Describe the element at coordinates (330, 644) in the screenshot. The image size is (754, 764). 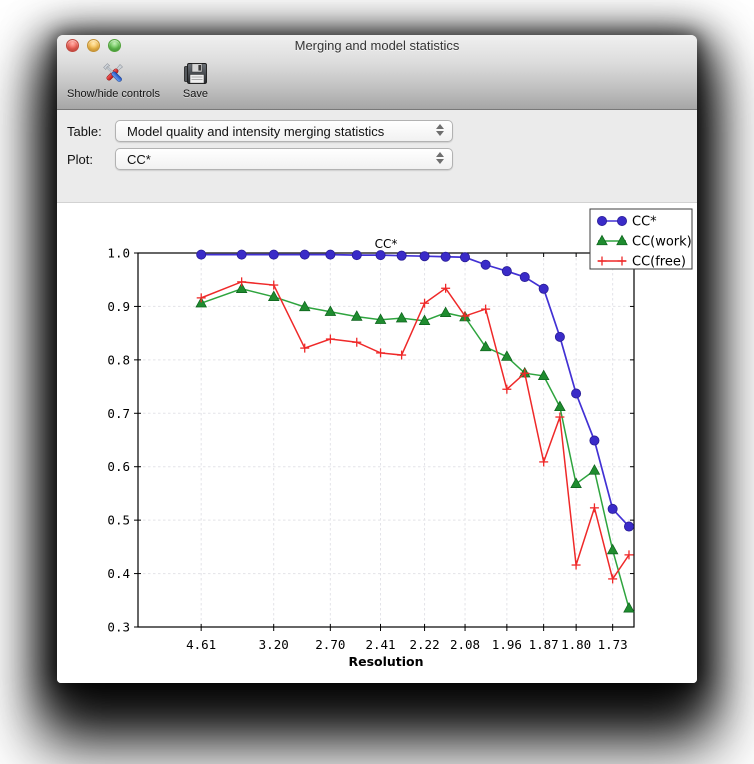
I see `svg-text: 2.70` at that location.